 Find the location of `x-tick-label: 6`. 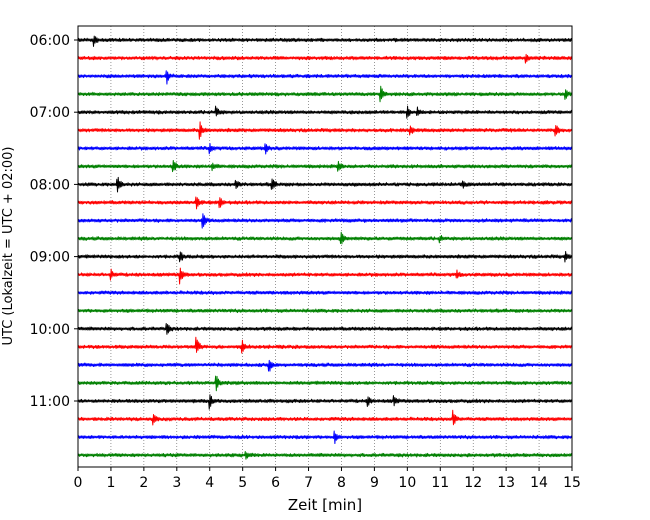

x-tick-label: 6 is located at coordinates (275, 483).